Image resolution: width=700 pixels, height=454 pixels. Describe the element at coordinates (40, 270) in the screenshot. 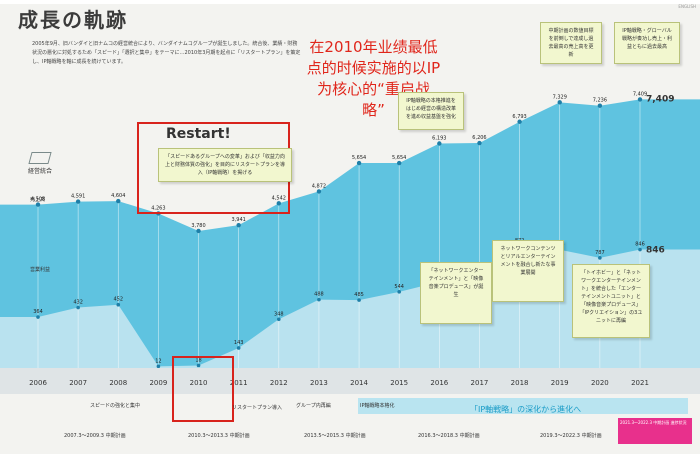

I see `profit-axis-label: 営業利益` at that location.